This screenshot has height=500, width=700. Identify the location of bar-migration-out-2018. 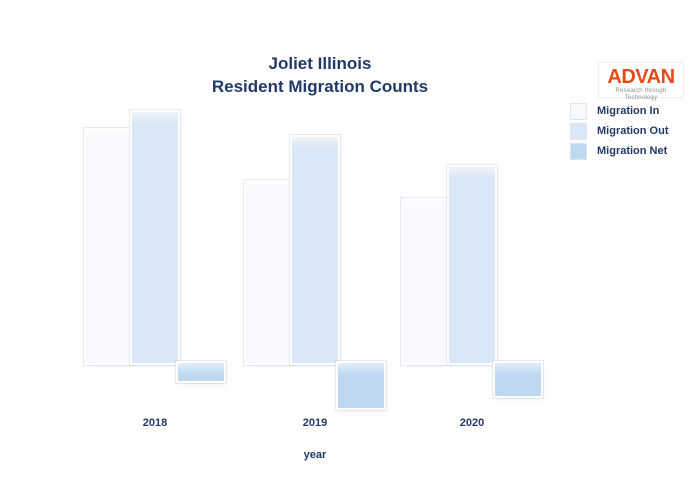
(155, 237).